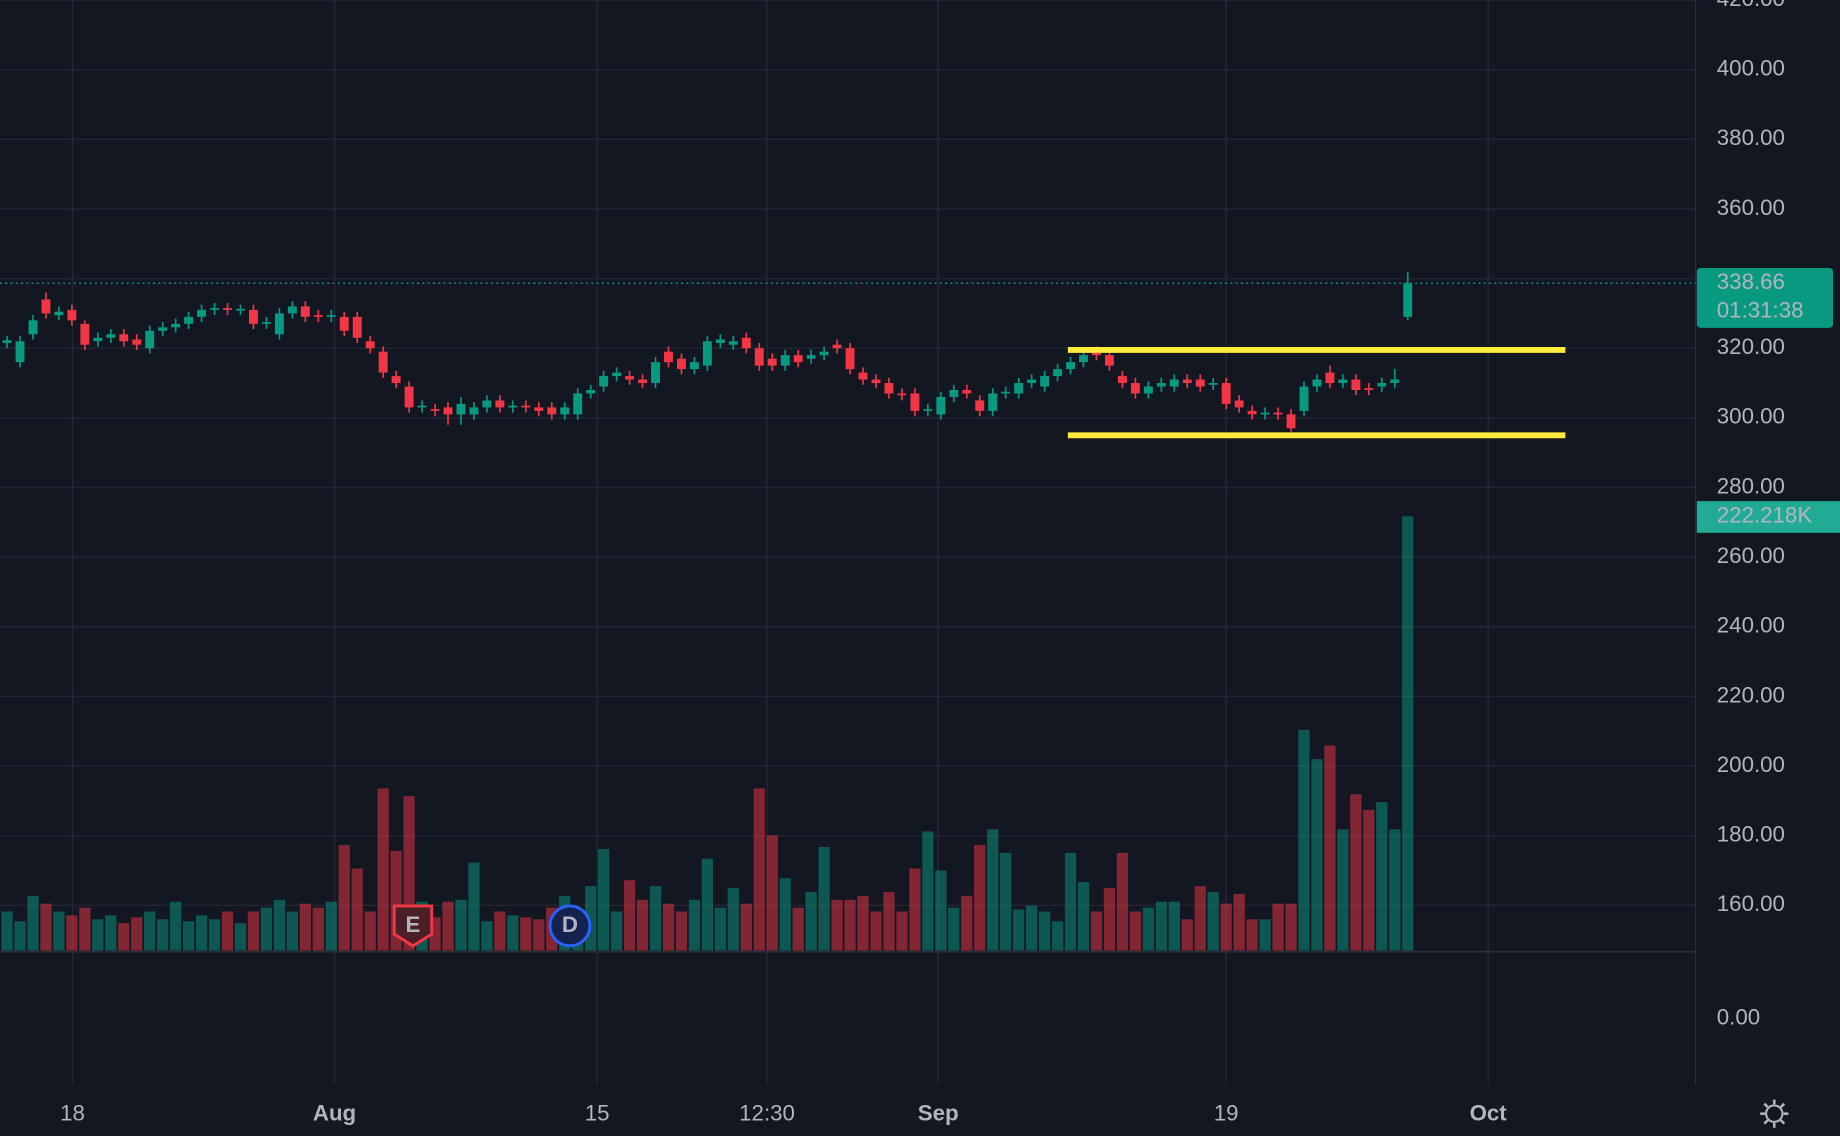  I want to click on y-tick-label: 240.00, so click(1751, 625).